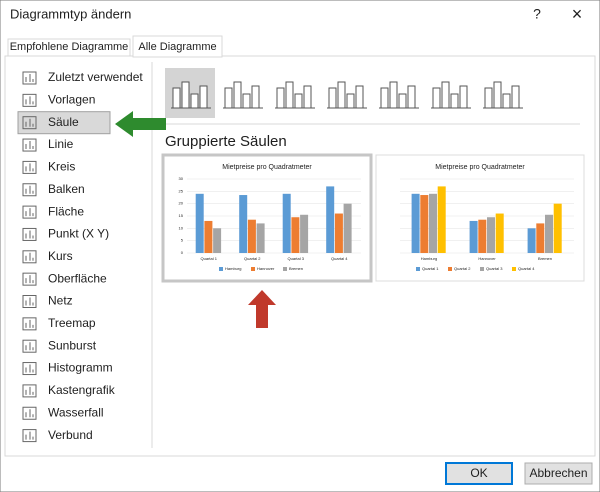  What do you see at coordinates (66, 189) in the screenshot?
I see `type-label: Balken` at bounding box center [66, 189].